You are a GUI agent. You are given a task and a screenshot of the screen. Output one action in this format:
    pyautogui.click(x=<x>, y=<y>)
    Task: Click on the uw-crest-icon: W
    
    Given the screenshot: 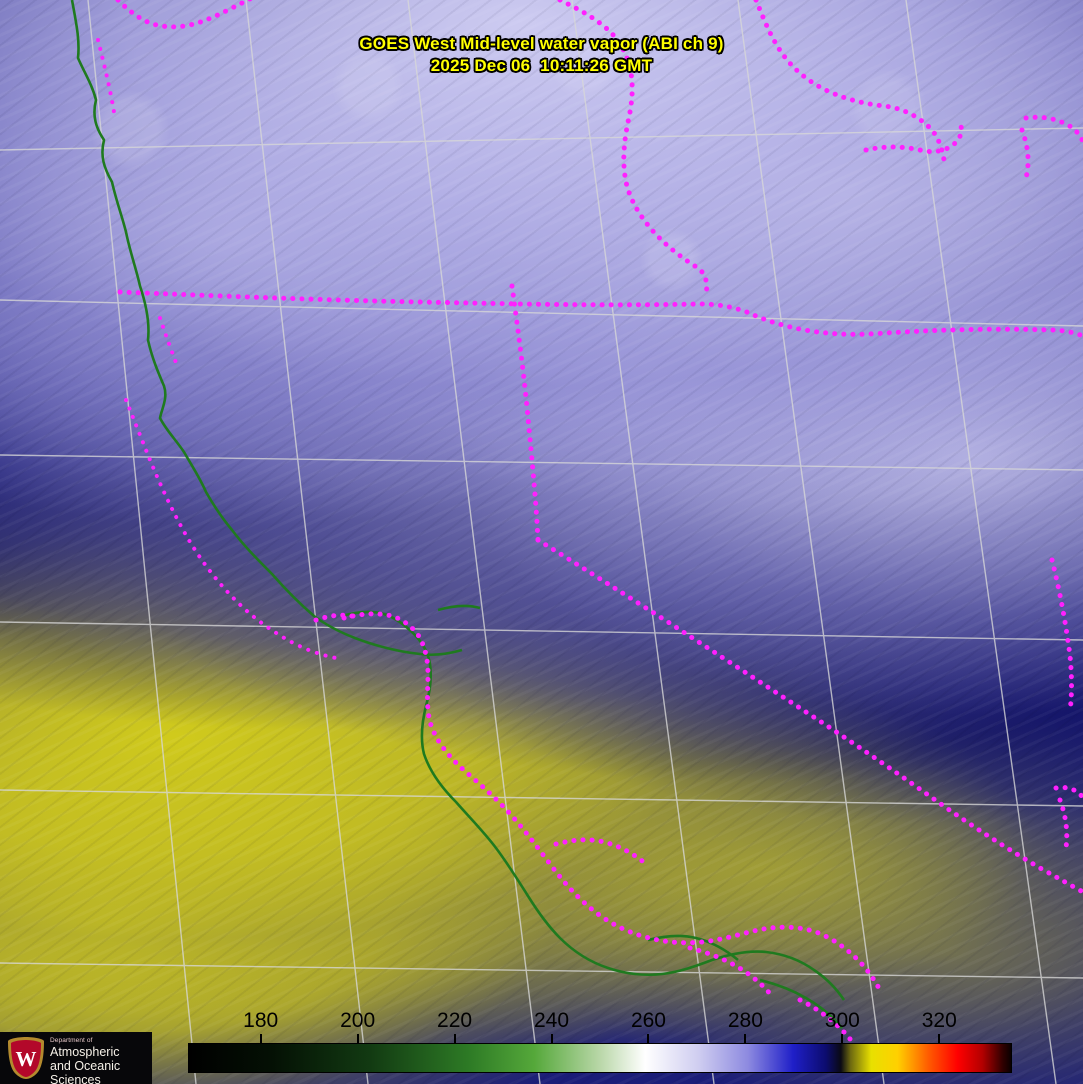 What is the action you would take?
    pyautogui.click(x=26, y=1058)
    